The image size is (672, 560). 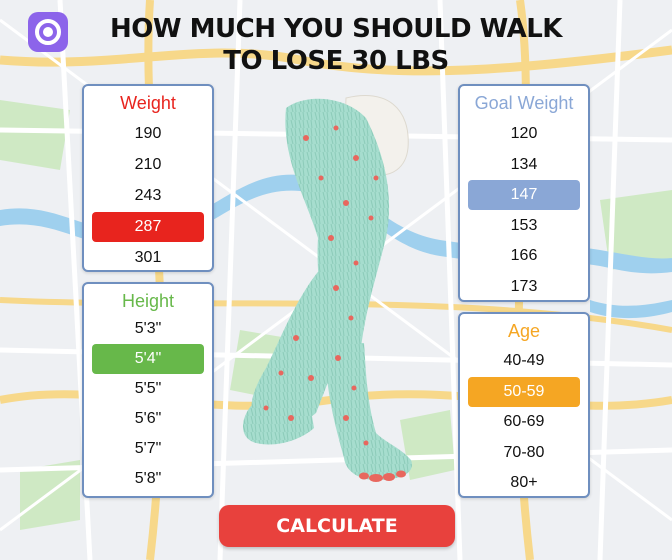 I want to click on age-title: Age, so click(x=524, y=331).